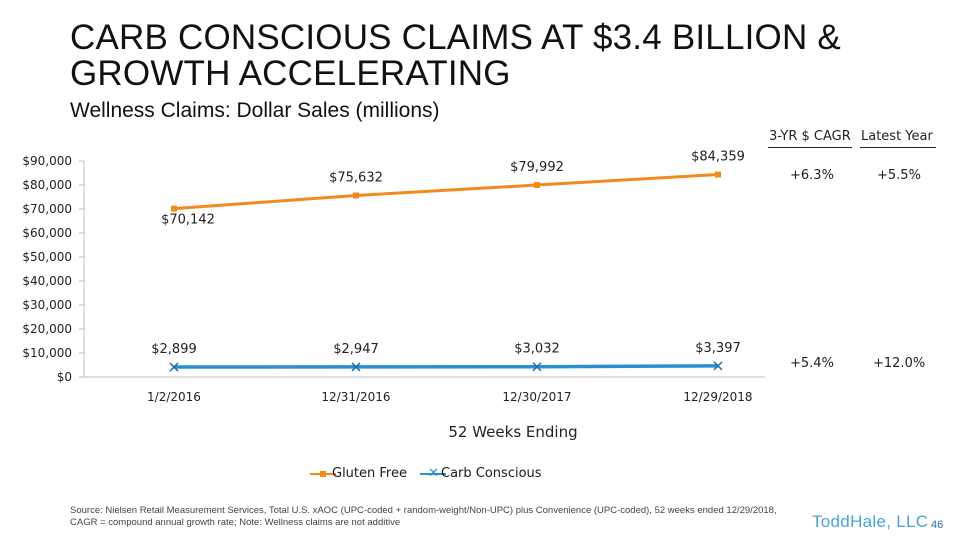 Image resolution: width=960 pixels, height=540 pixels. I want to click on gluten-free-latest-year: +5.5%, so click(899, 175).